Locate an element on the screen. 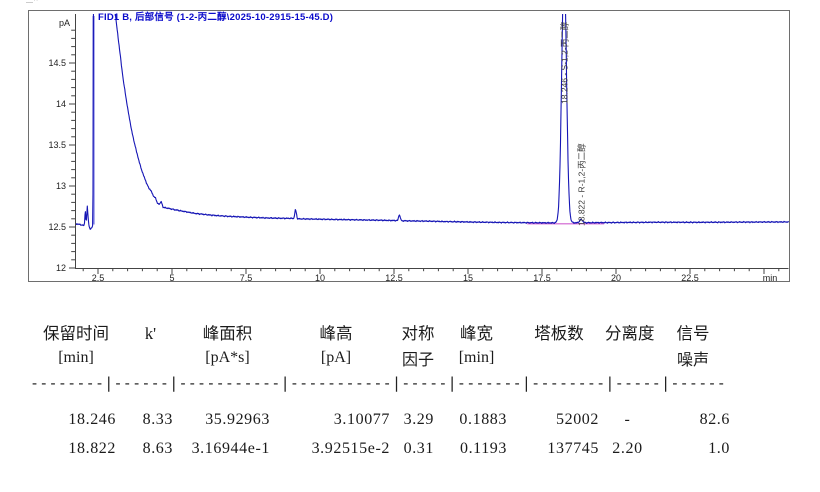  svg-text: 18.822 - R-1,2-丙二醇 is located at coordinates (582, 184).